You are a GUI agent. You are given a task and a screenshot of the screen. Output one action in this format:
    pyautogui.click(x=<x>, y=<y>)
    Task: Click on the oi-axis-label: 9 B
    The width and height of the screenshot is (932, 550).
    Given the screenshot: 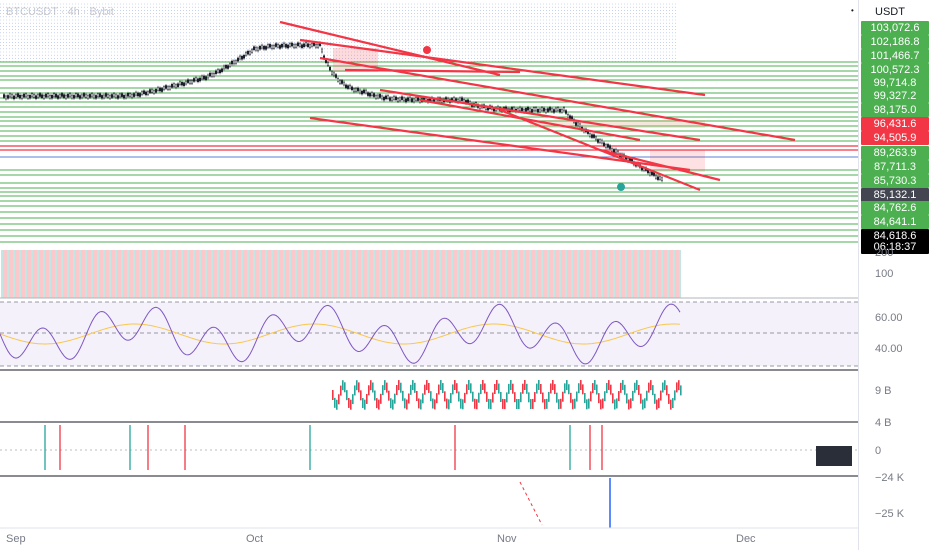 What is the action you would take?
    pyautogui.click(x=883, y=391)
    